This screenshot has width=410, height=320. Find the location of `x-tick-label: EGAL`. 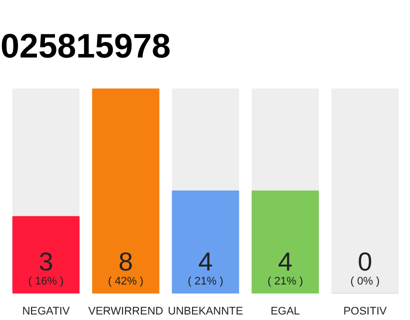

x-tick-label: EGAL is located at coordinates (285, 312).